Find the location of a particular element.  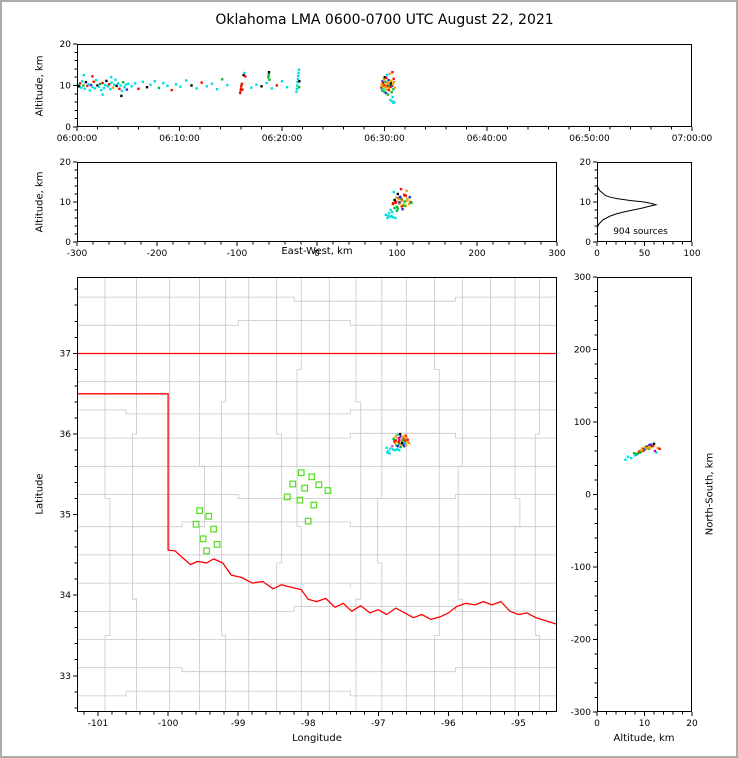

northsouth-ylabel: North-South, km is located at coordinates (710, 494).